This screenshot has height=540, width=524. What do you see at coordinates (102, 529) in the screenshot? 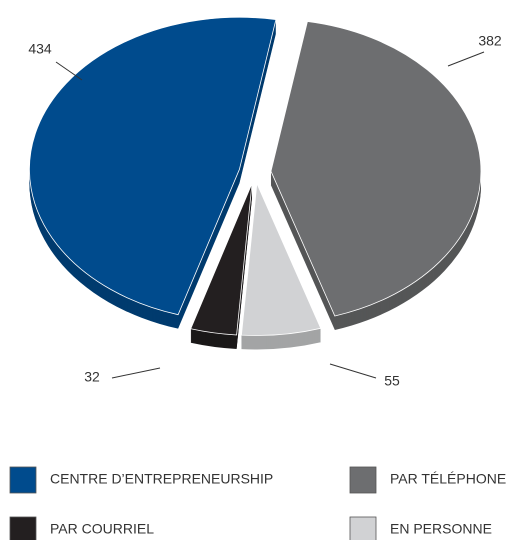
I see `legend-label: PAR COURRIEL` at bounding box center [102, 529].